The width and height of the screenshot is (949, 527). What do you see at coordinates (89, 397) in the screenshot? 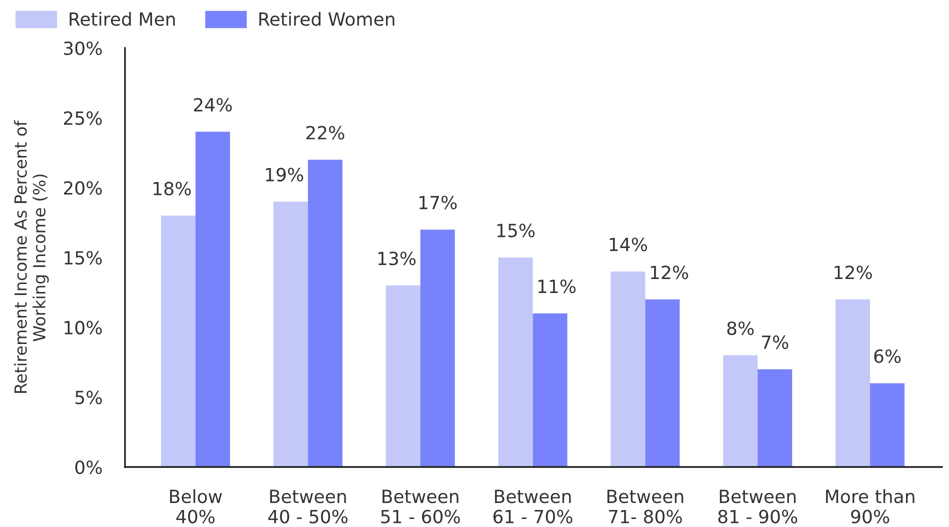
I see `y-tick-label: 5%` at bounding box center [89, 397].